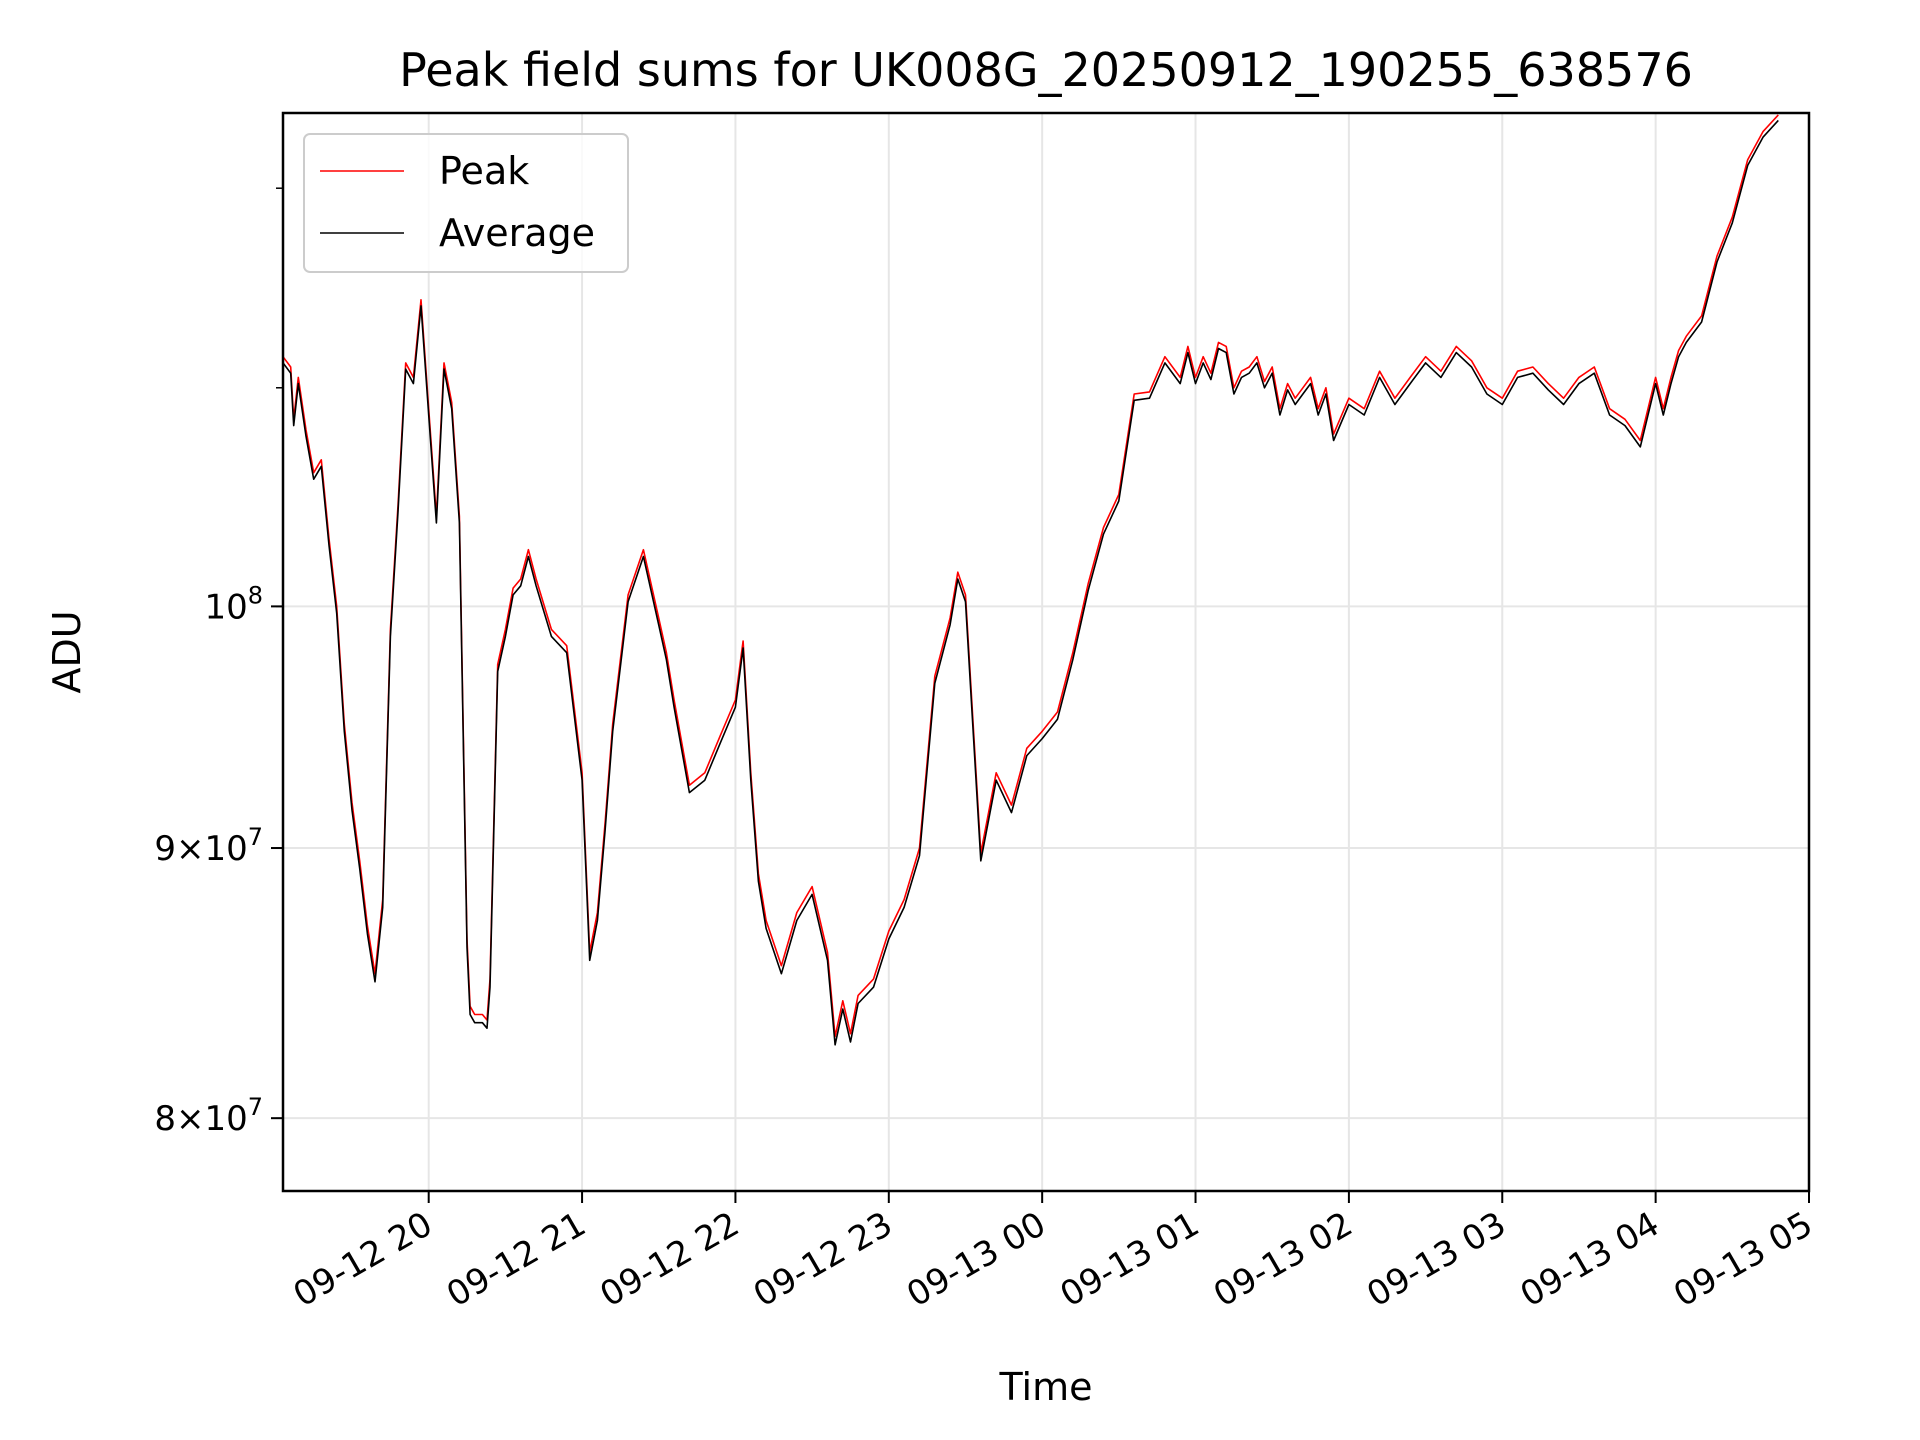 The height and width of the screenshot is (1440, 1920). I want to click on x-tick-label: 09-12 20, so click(363, 1259).